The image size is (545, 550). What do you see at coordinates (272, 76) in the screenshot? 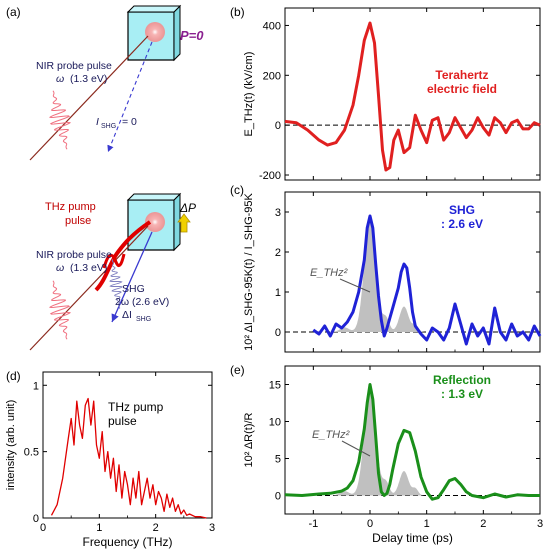
I see `y-tick-label: 200` at bounding box center [272, 76].